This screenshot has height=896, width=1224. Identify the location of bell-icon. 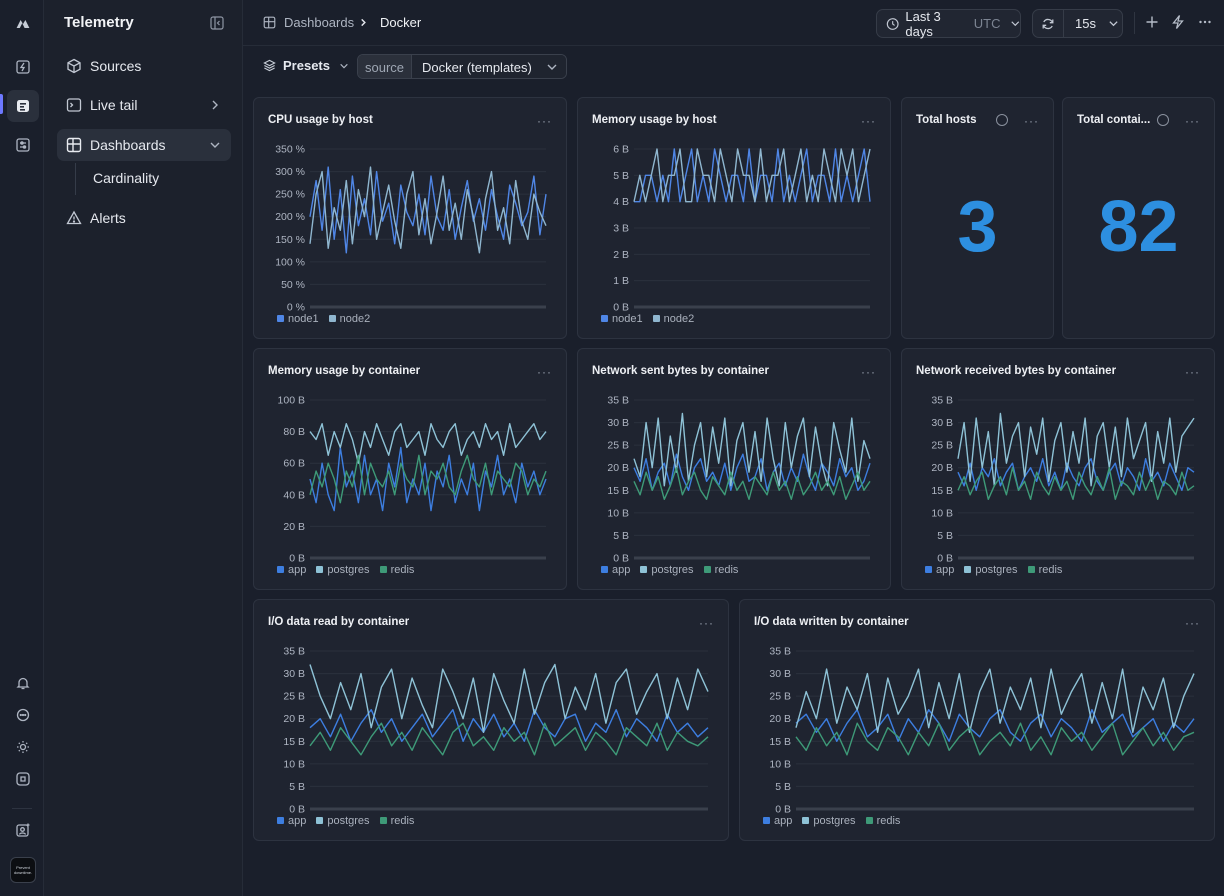
(23, 683).